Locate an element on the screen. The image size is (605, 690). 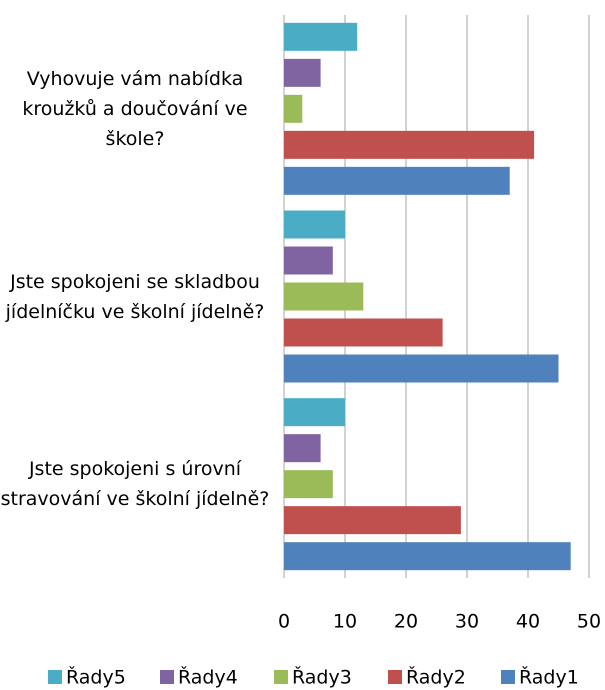
x-tick-label: 20 is located at coordinates (406, 622).